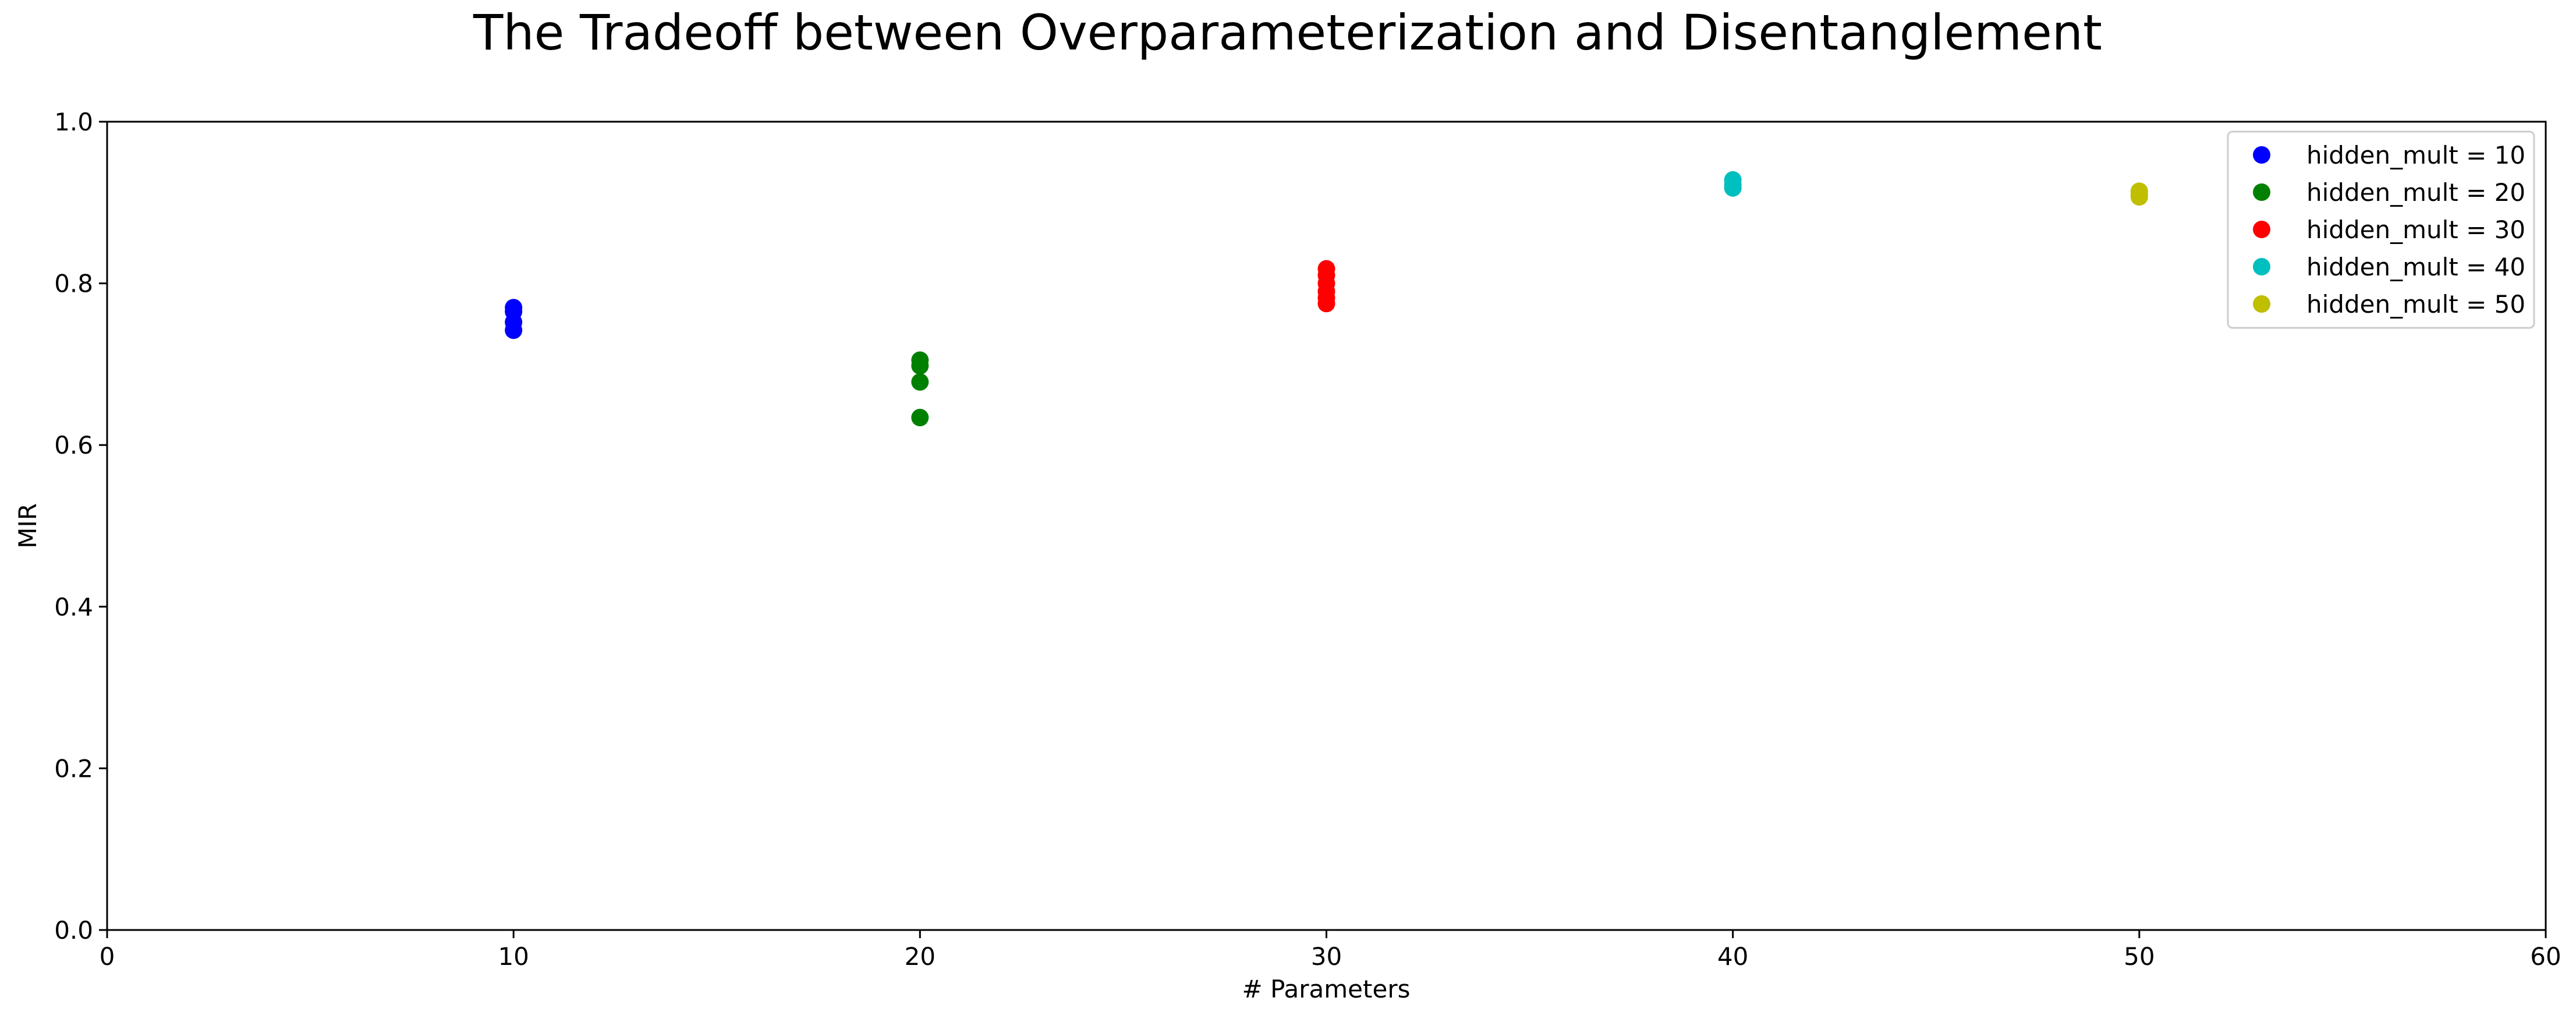 This screenshot has width=2576, height=1022. What do you see at coordinates (73, 122) in the screenshot?
I see `y-tick-label: 1.0` at bounding box center [73, 122].